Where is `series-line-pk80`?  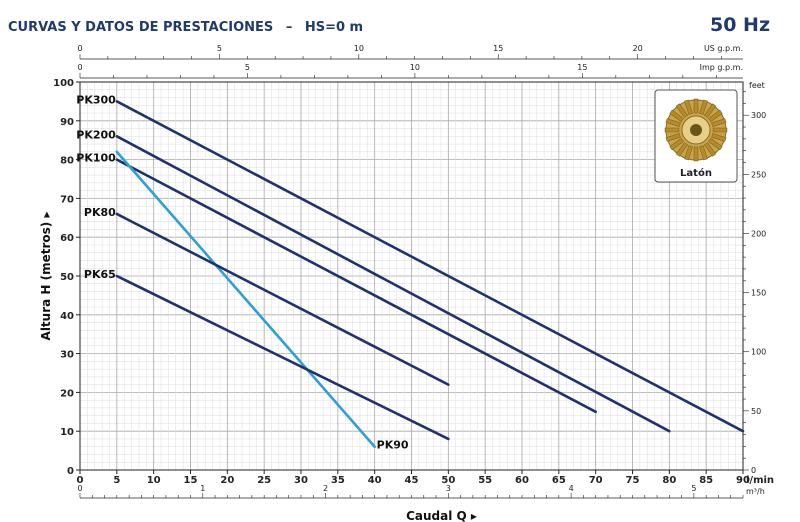 series-line-pk80 is located at coordinates (282, 299).